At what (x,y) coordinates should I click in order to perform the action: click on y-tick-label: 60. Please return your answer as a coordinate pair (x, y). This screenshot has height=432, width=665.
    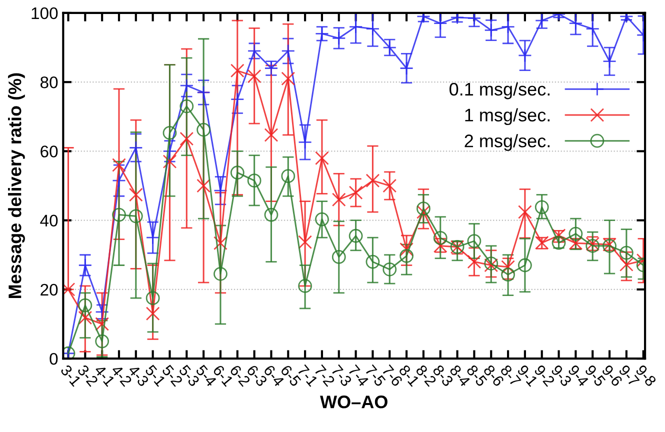
    Looking at the image, I should click on (49, 152).